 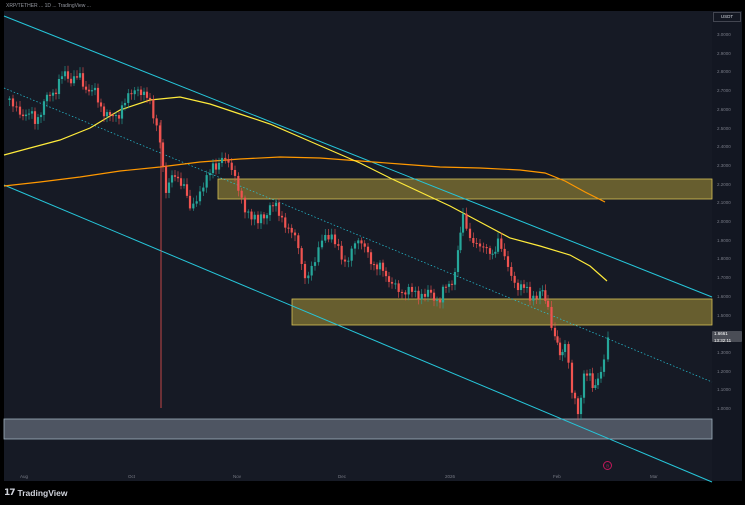 I want to click on brand-footer: 17 TradingView, so click(x=35, y=493).